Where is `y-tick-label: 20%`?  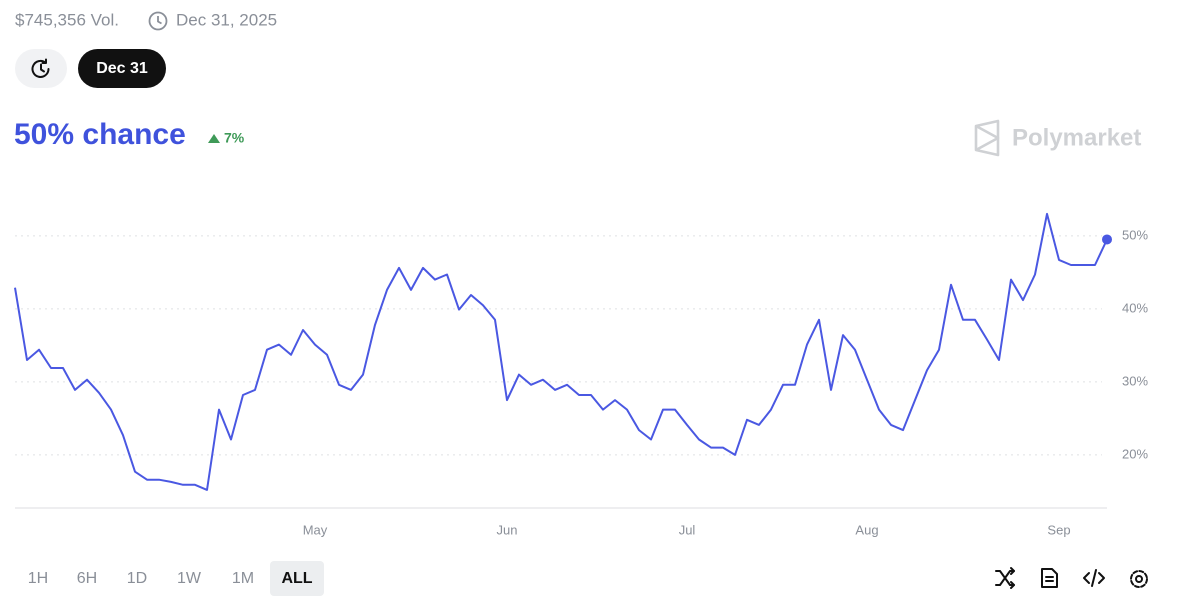
y-tick-label: 20% is located at coordinates (1135, 453).